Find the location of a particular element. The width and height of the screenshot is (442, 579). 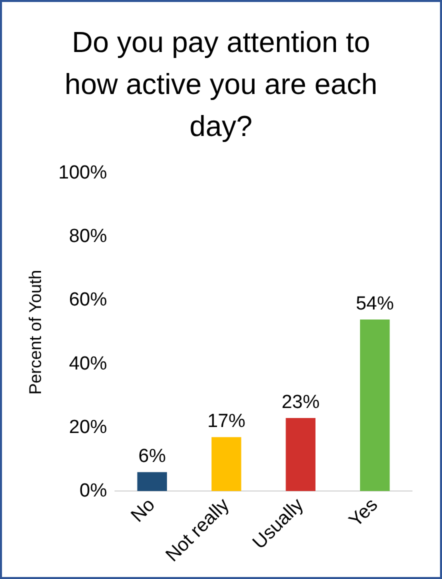

data-label: 23% is located at coordinates (301, 402).